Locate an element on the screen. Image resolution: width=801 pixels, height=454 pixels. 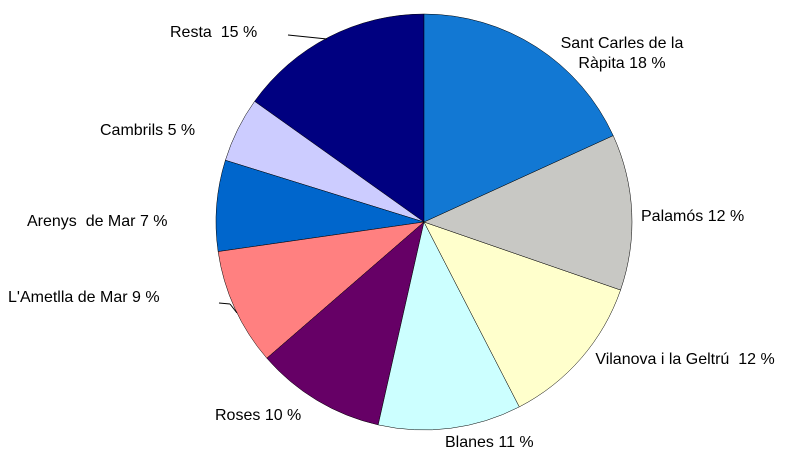
slice-label: L'Ametlla de Mar 9 % is located at coordinates (118, 298).